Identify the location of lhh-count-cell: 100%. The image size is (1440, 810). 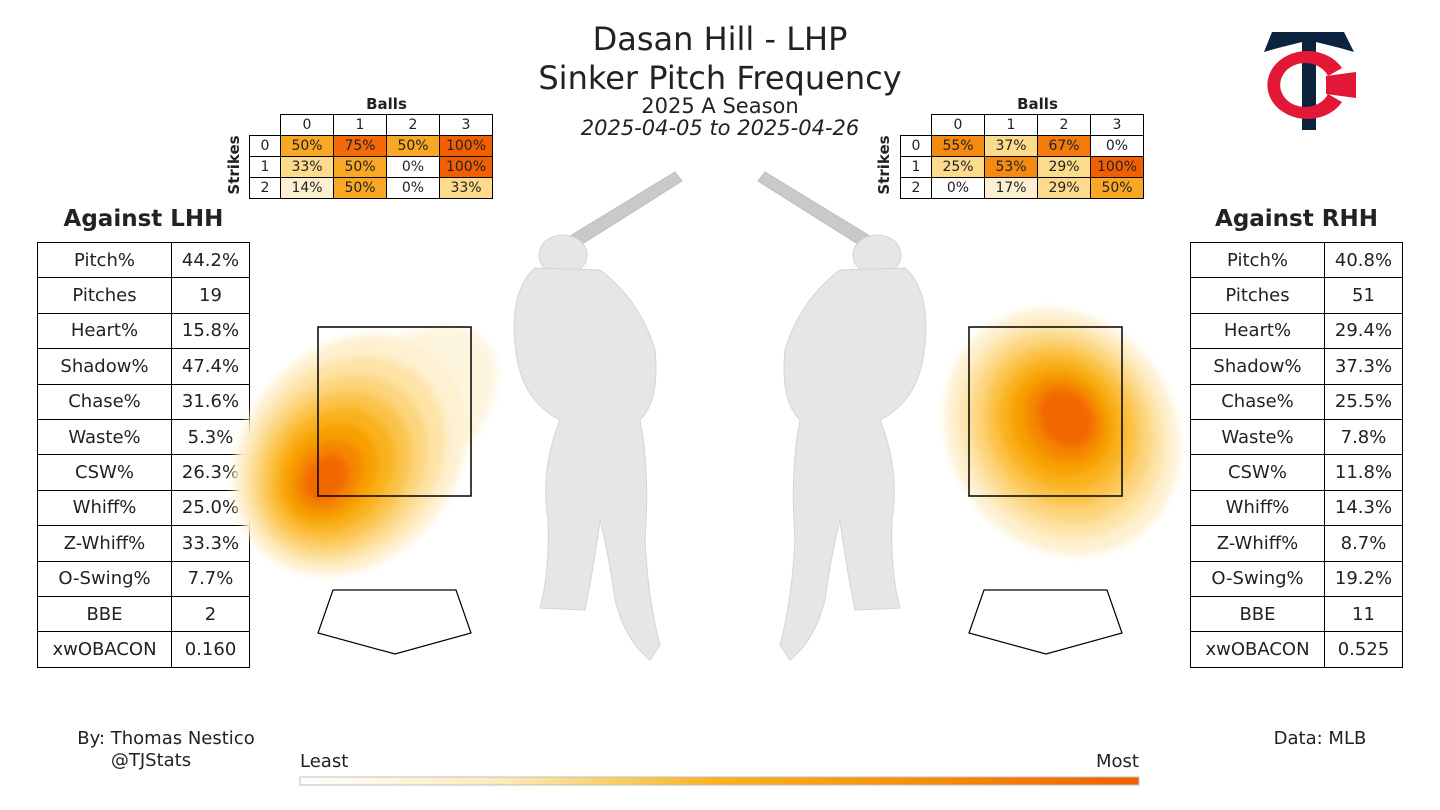
(466, 146).